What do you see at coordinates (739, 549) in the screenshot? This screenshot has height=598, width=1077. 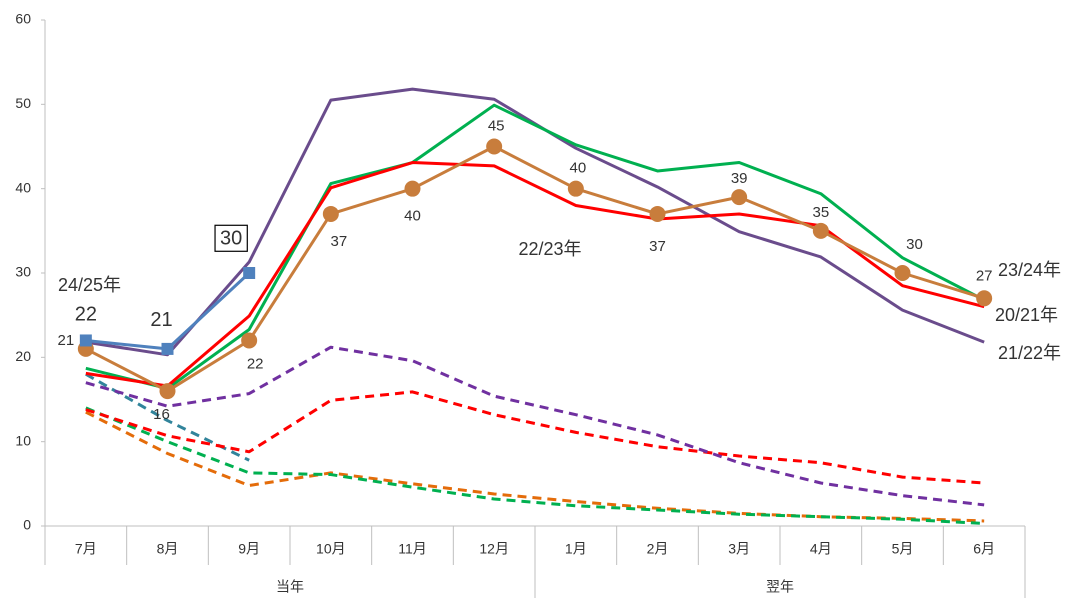 I see `x-tick-label: 3月` at bounding box center [739, 549].